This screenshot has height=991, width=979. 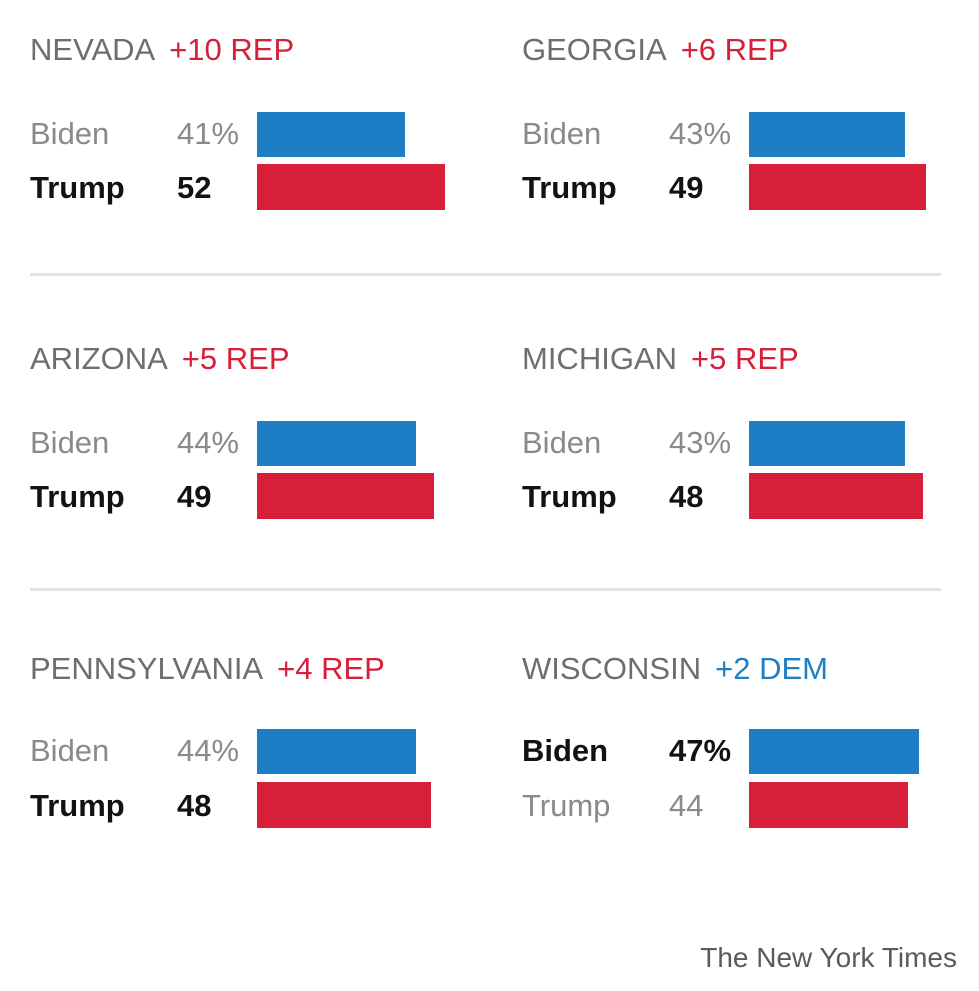 I want to click on panel-title: NEVADA +10 REP, so click(x=162, y=50).